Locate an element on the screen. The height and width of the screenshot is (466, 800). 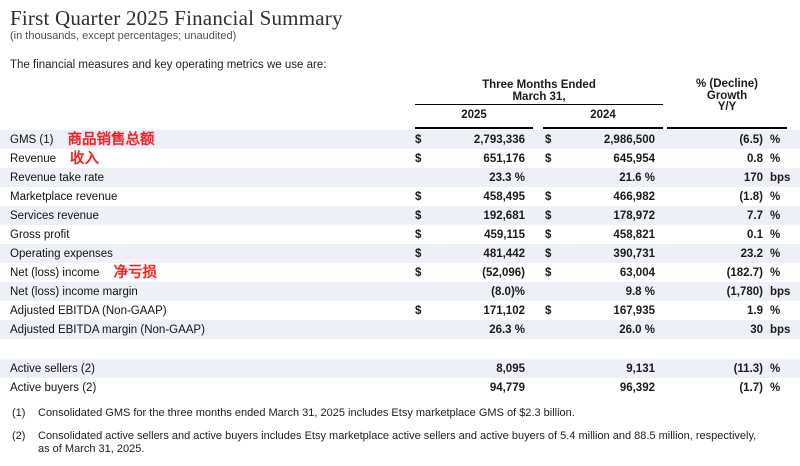
column-header-2025: 2025 is located at coordinates (474, 115).